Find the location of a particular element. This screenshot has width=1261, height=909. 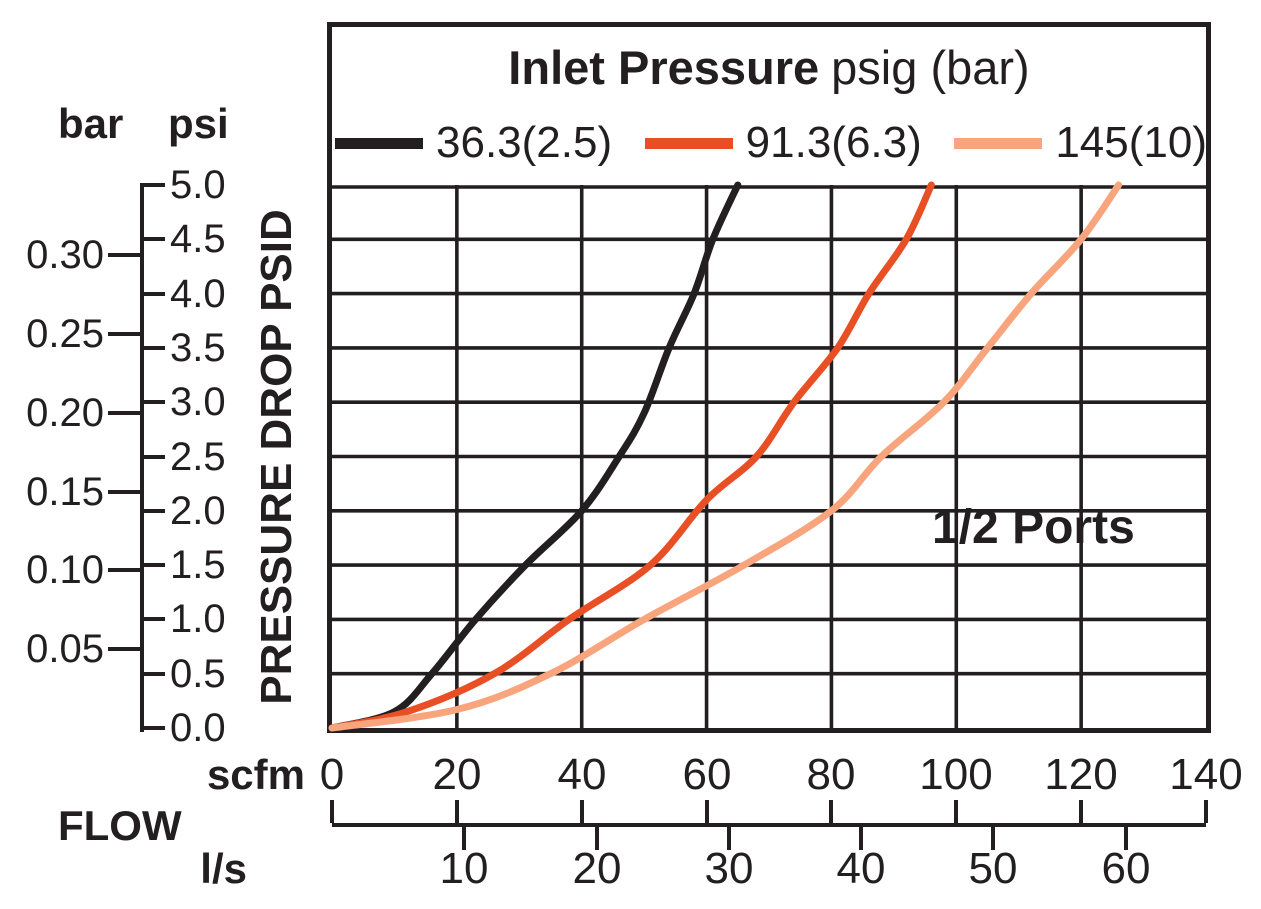

scfm-tick-label: 140 is located at coordinates (1206, 774).